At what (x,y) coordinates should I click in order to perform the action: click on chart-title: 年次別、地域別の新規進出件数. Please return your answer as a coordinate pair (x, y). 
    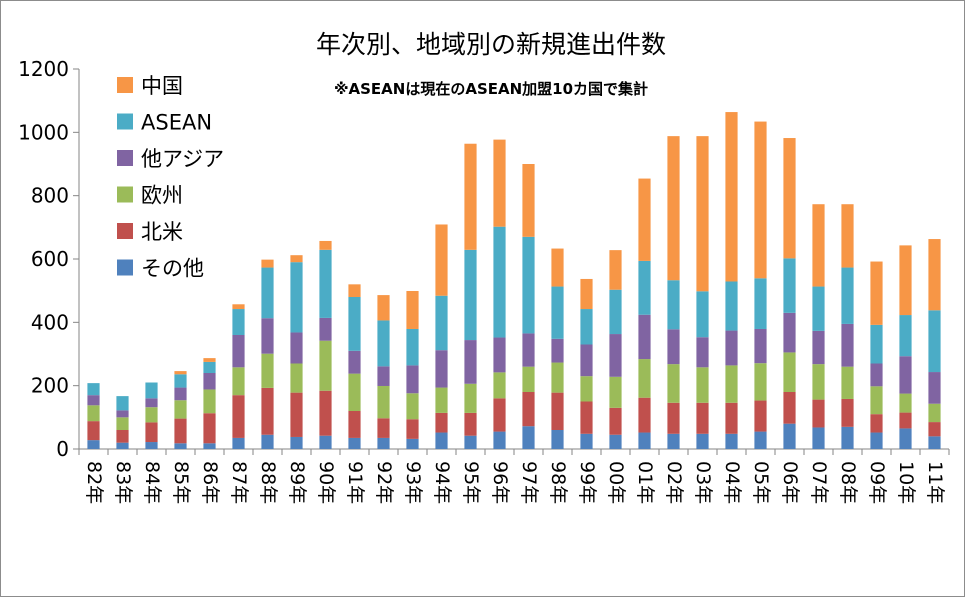
    Looking at the image, I should click on (491, 44).